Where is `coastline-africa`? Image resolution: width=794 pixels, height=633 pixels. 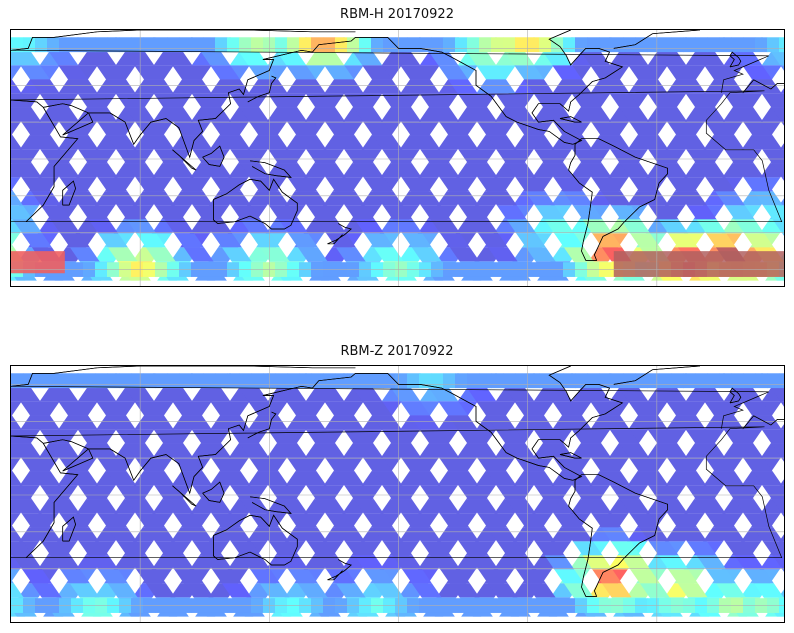 coastline-africa is located at coordinates (45, 161).